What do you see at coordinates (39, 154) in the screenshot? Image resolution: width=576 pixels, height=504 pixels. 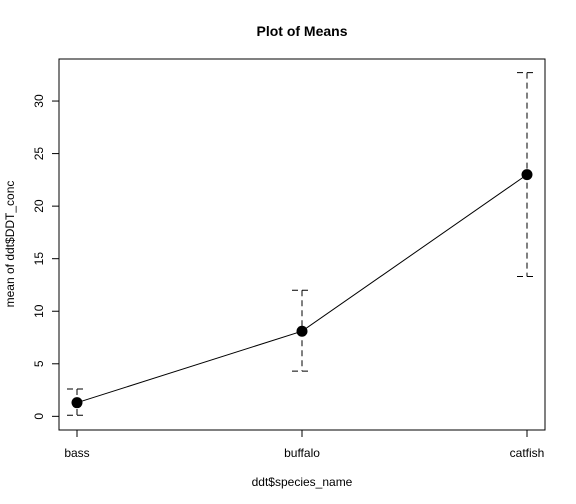 I see `y-tick-label-5: 25` at bounding box center [39, 154].